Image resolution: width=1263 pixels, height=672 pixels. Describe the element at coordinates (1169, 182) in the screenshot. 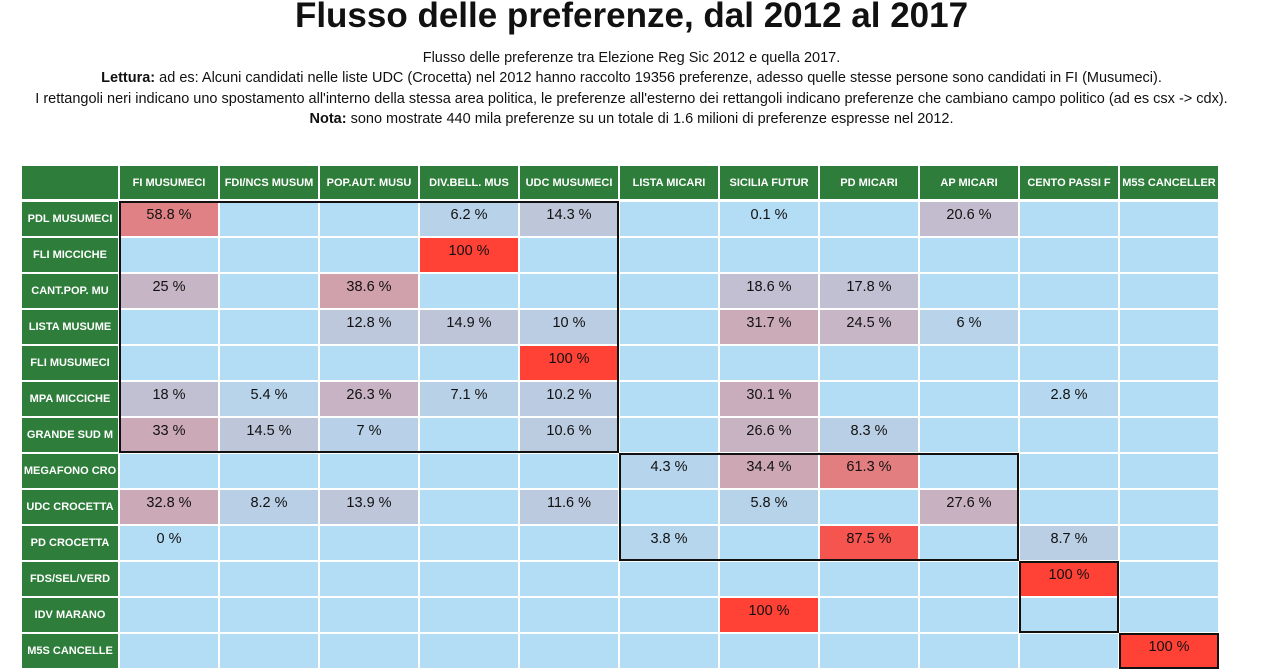

I see `column-header: M5S CANCELLER` at that location.